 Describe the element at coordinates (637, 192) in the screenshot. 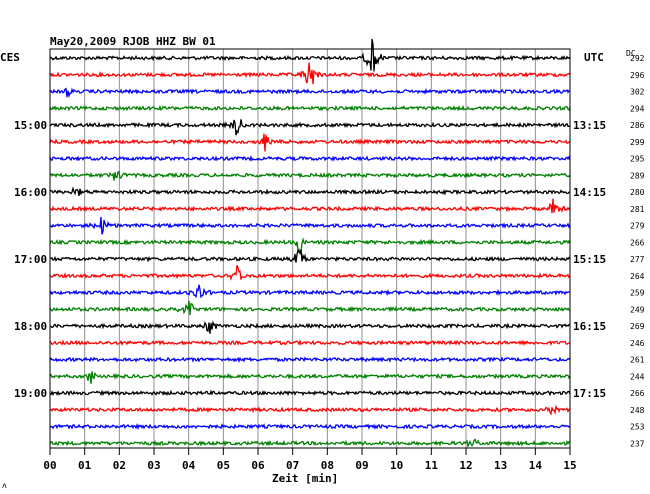

I see `dc-offset-label: 280` at that location.